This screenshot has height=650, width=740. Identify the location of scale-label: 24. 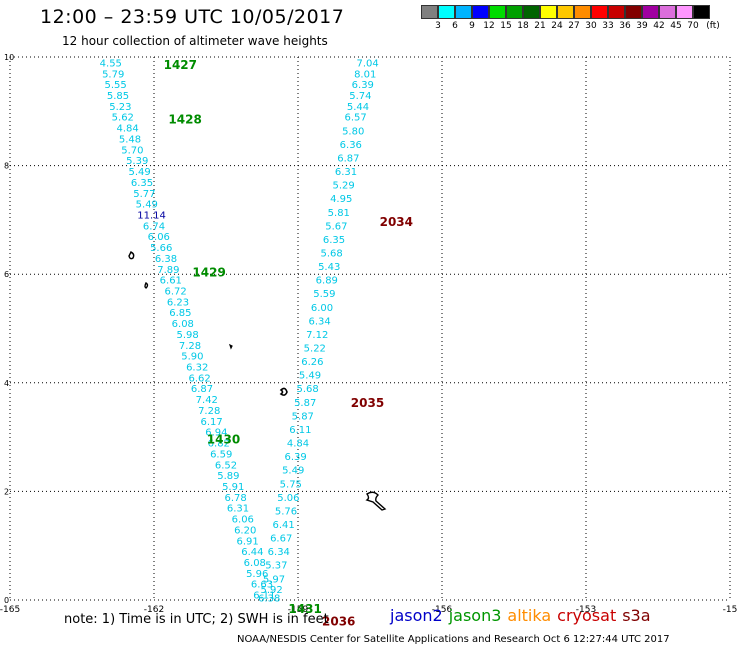
(557, 26).